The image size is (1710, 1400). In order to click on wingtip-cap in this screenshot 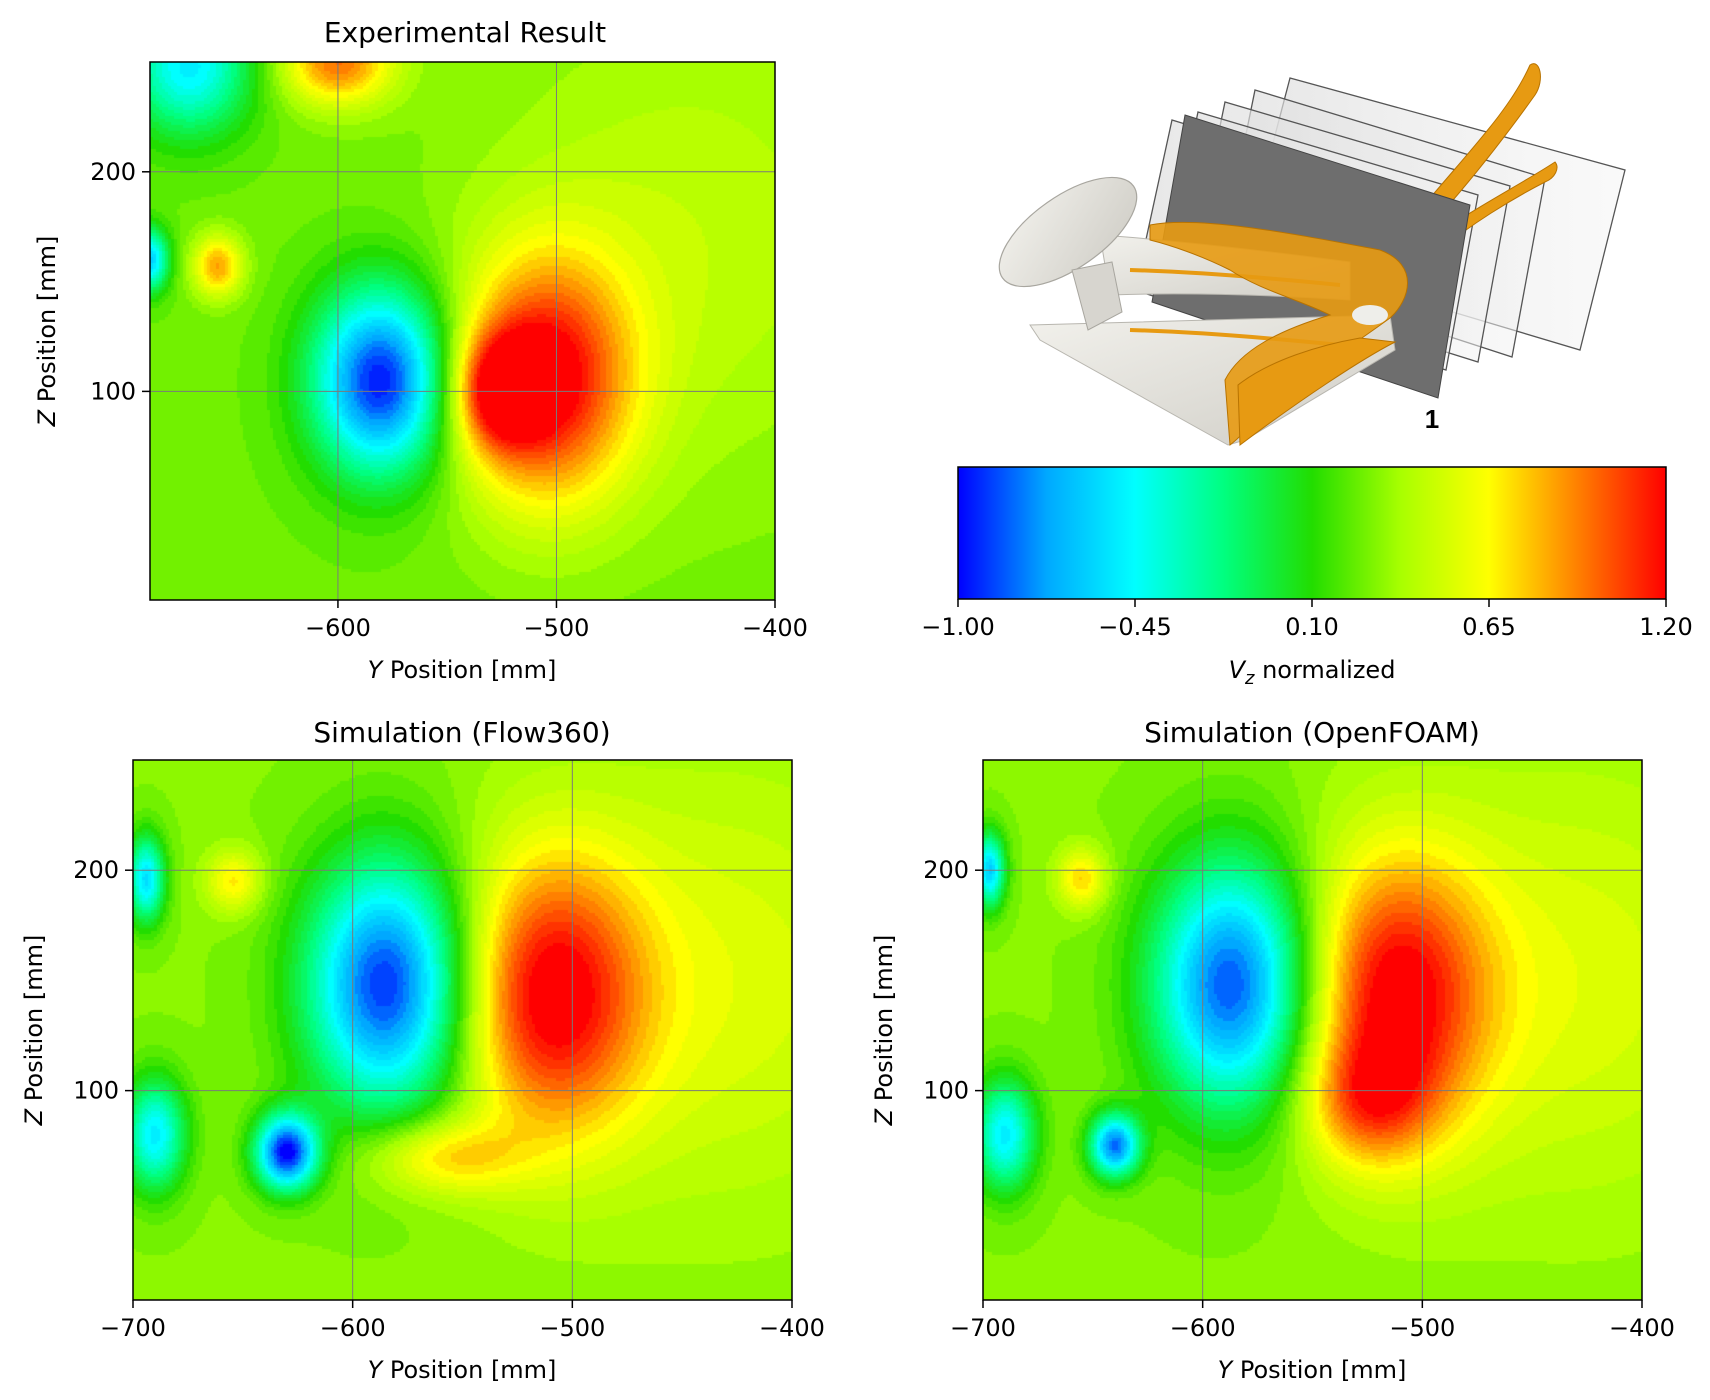, I will do `click(1370, 315)`.